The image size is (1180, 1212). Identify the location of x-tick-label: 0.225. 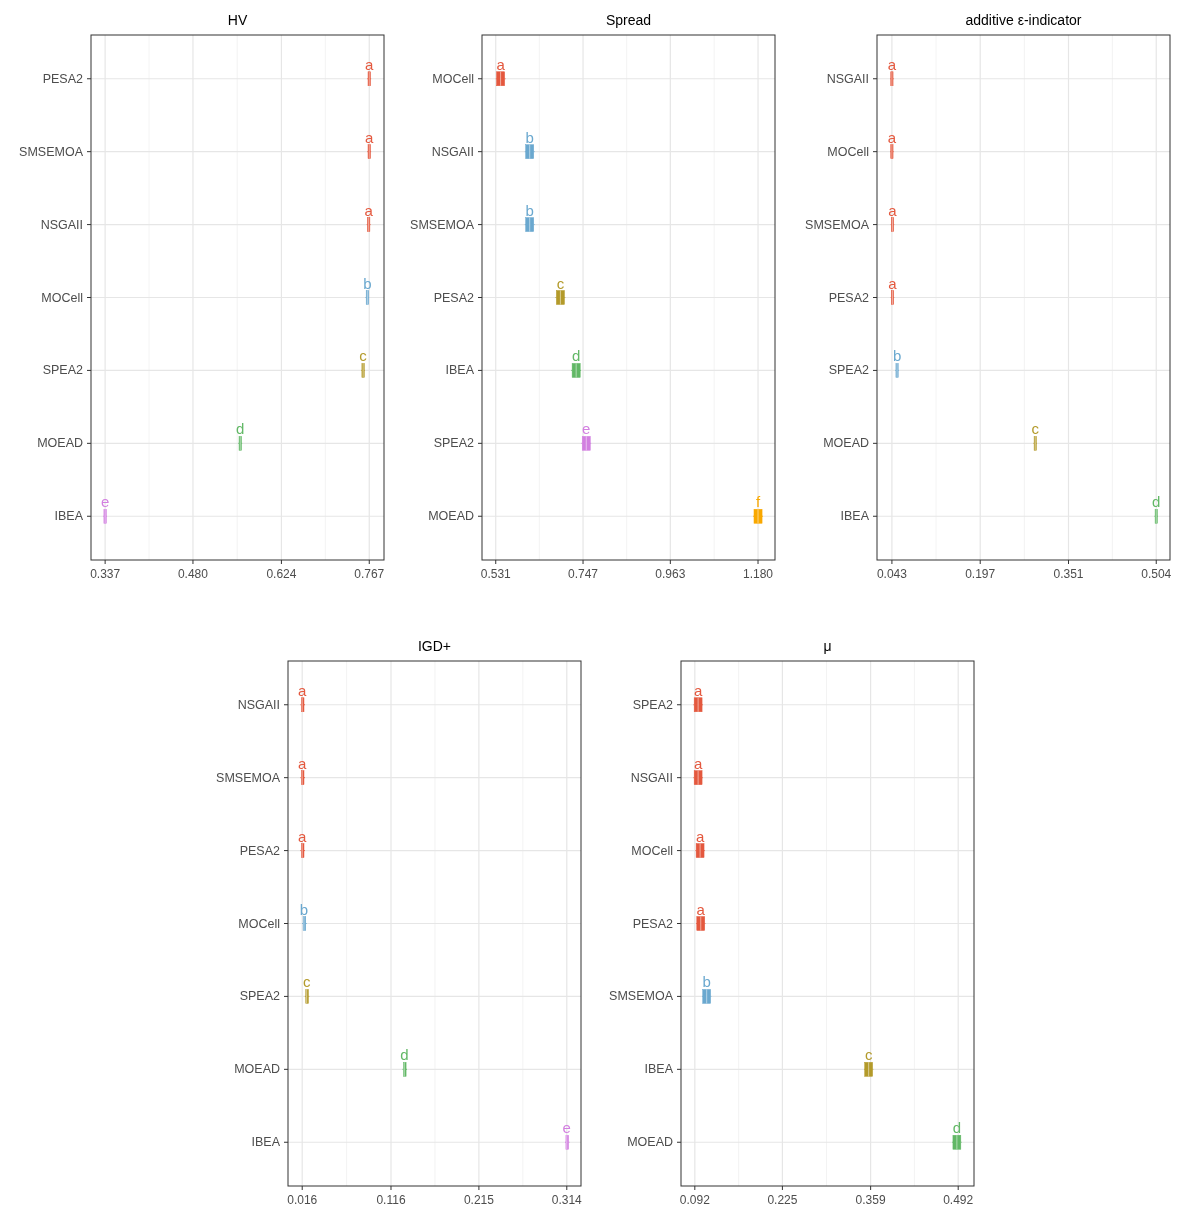
(782, 1200).